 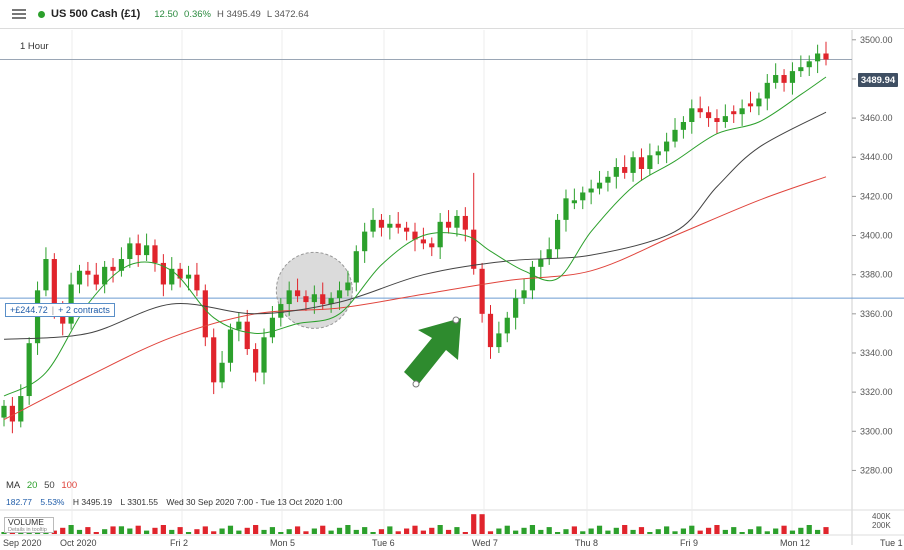 What do you see at coordinates (22, 543) in the screenshot?
I see `x-axis-label: Sep 2020` at bounding box center [22, 543].